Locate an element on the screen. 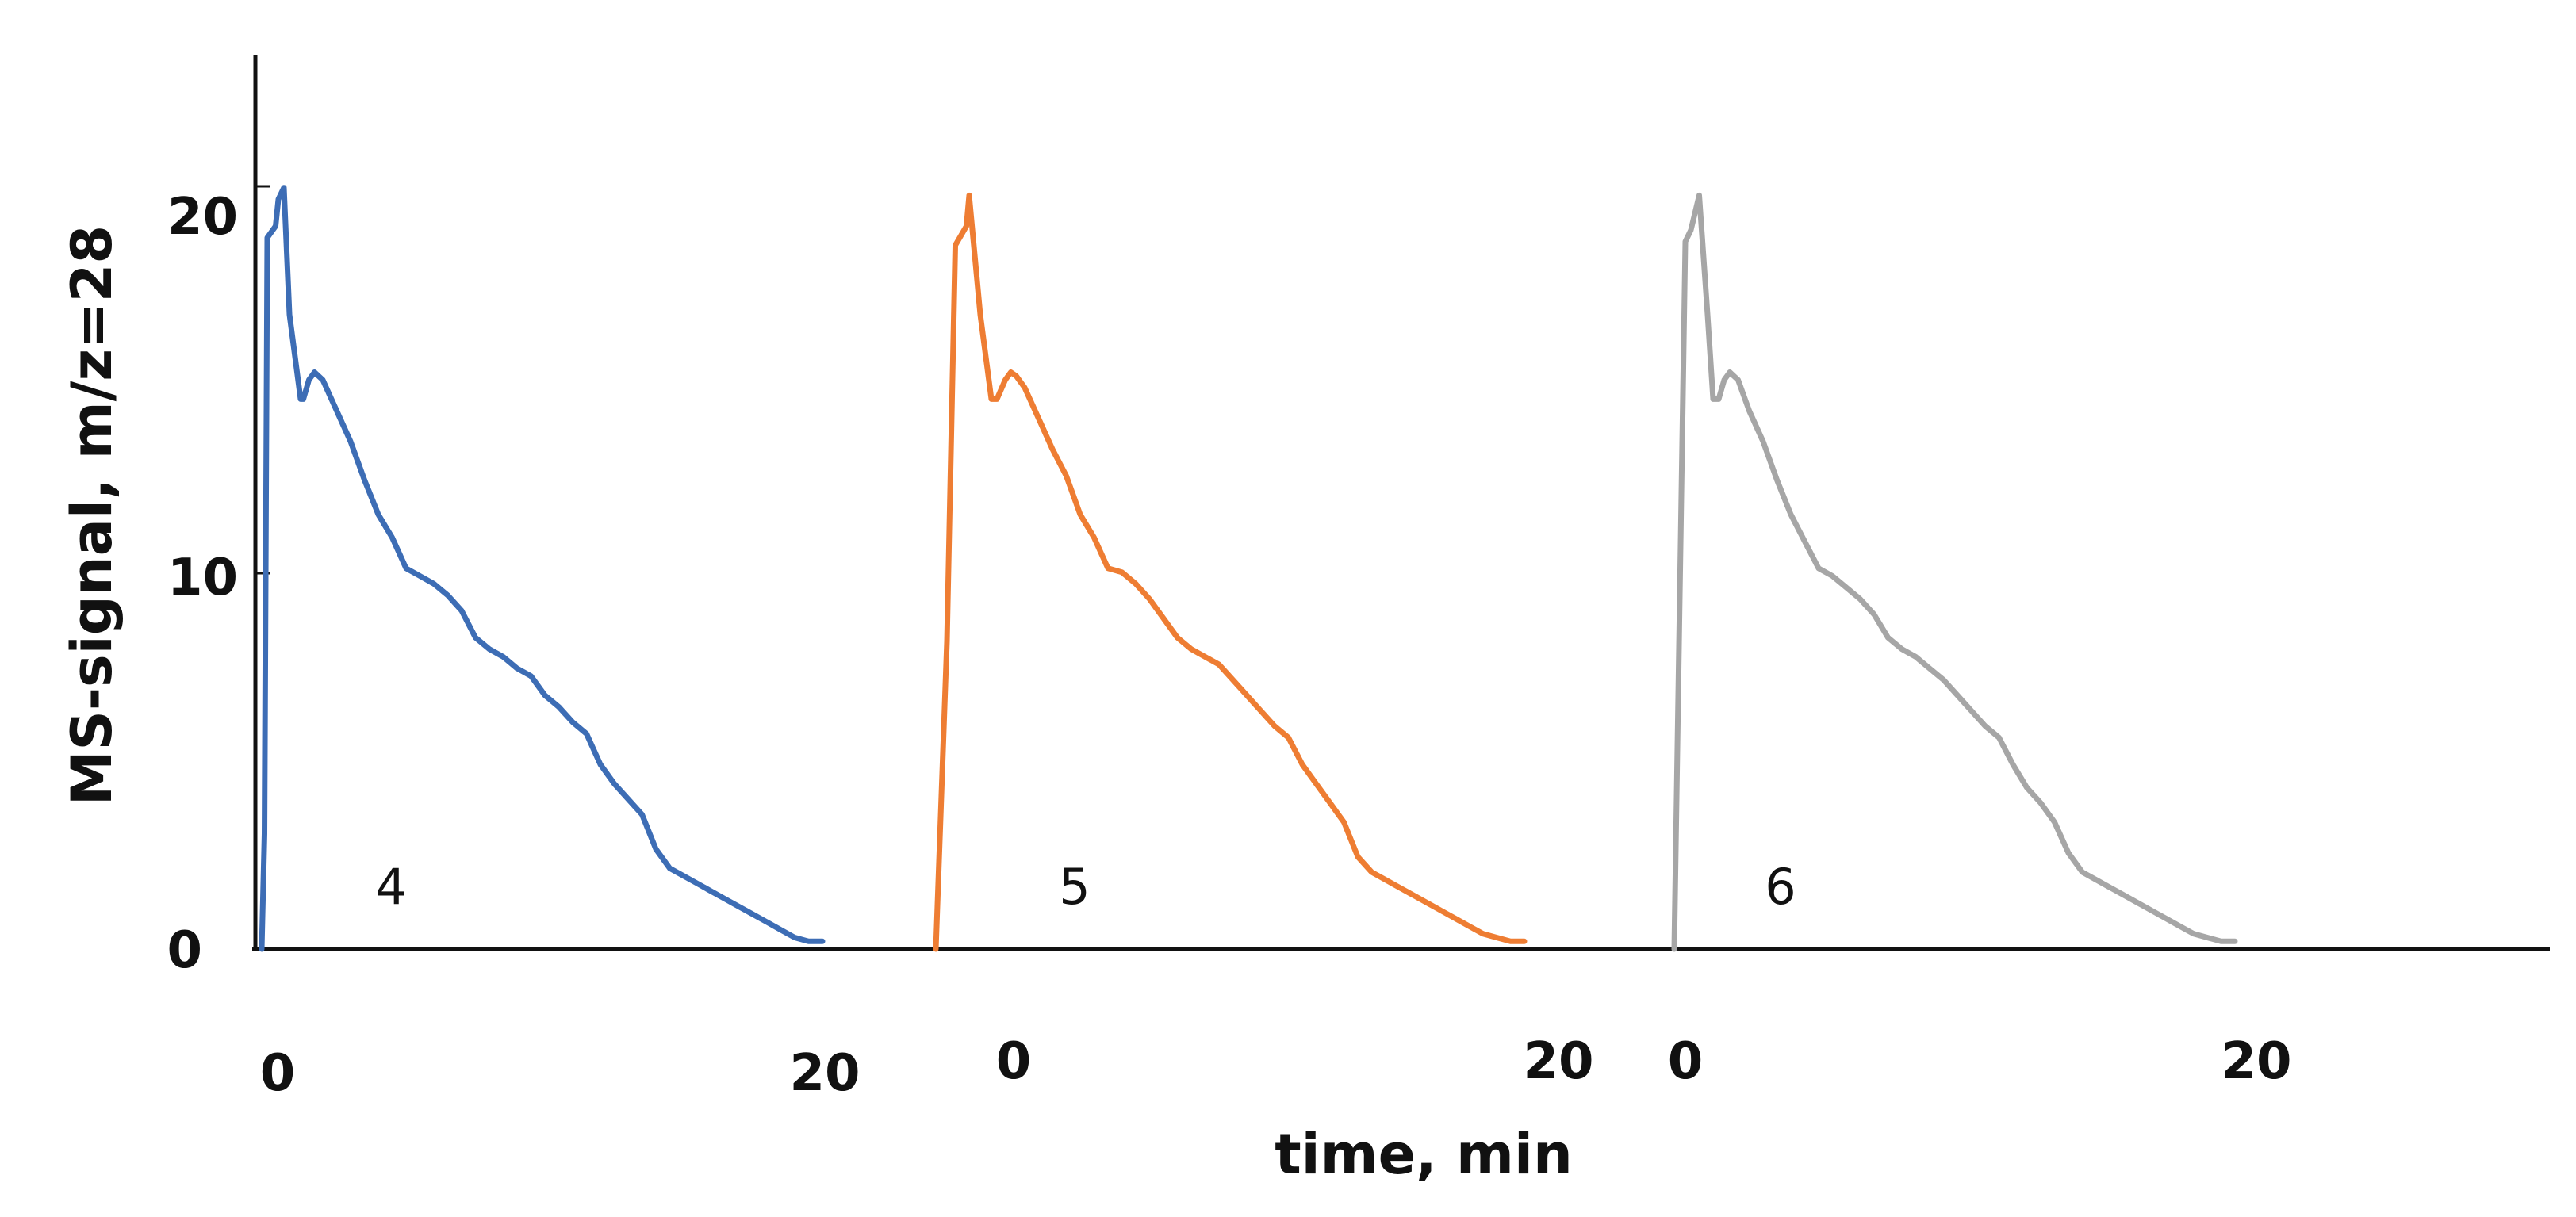 The width and height of the screenshot is (2576, 1217). y-tick-label-0: 0 is located at coordinates (185, 950).